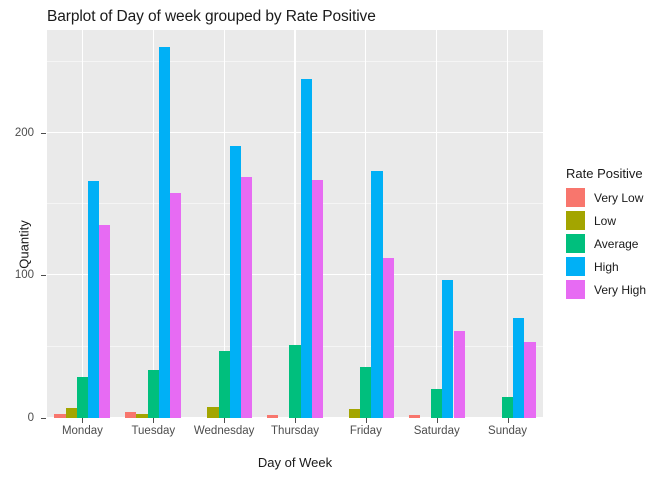  Describe the element at coordinates (153, 431) in the screenshot. I see `x-tick-label: Tuesday` at that location.